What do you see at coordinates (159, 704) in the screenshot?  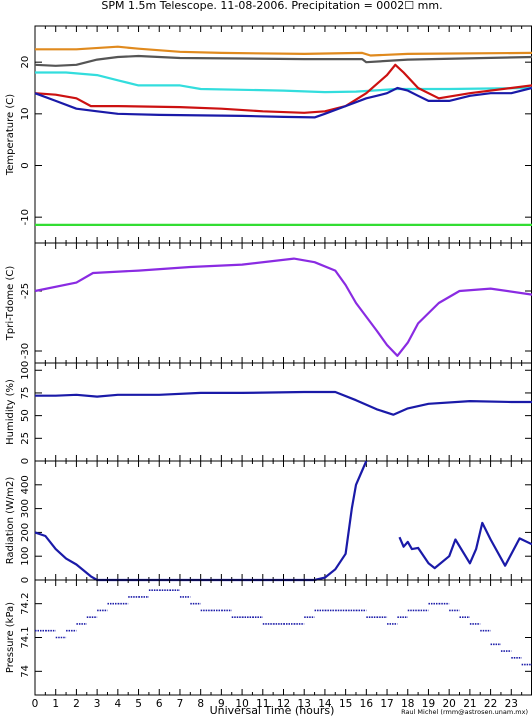 I see `x-tick-label: 6` at bounding box center [159, 704].